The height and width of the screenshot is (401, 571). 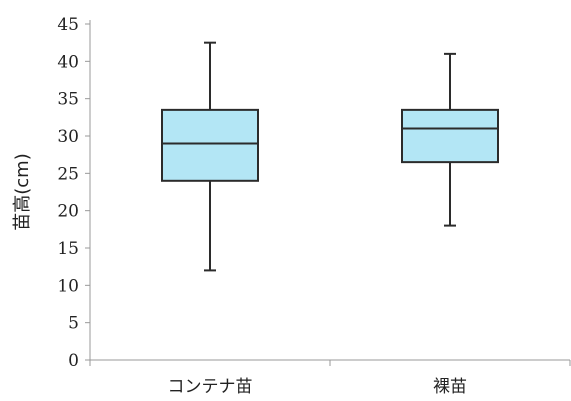 I want to click on y-tick-label: 15, so click(x=68, y=249).